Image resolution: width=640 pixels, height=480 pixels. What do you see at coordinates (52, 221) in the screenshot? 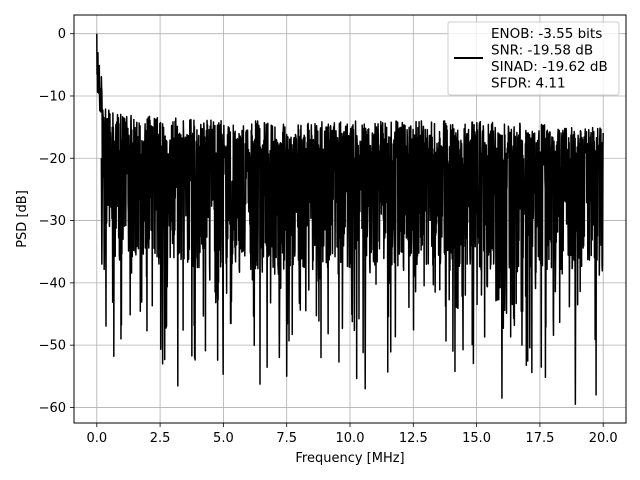
I see `y-tick-label: −30` at bounding box center [52, 221].